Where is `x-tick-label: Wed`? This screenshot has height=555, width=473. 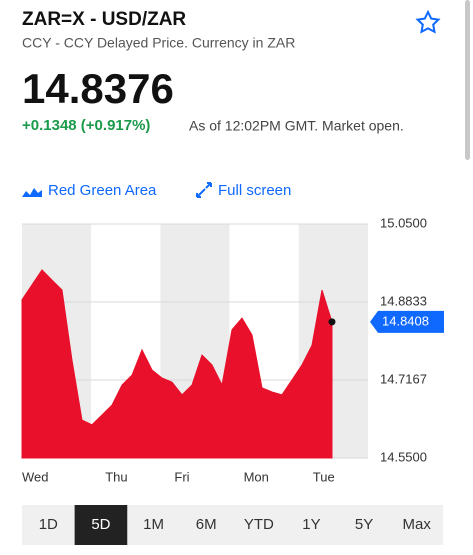
x-tick-label: Wed is located at coordinates (35, 476).